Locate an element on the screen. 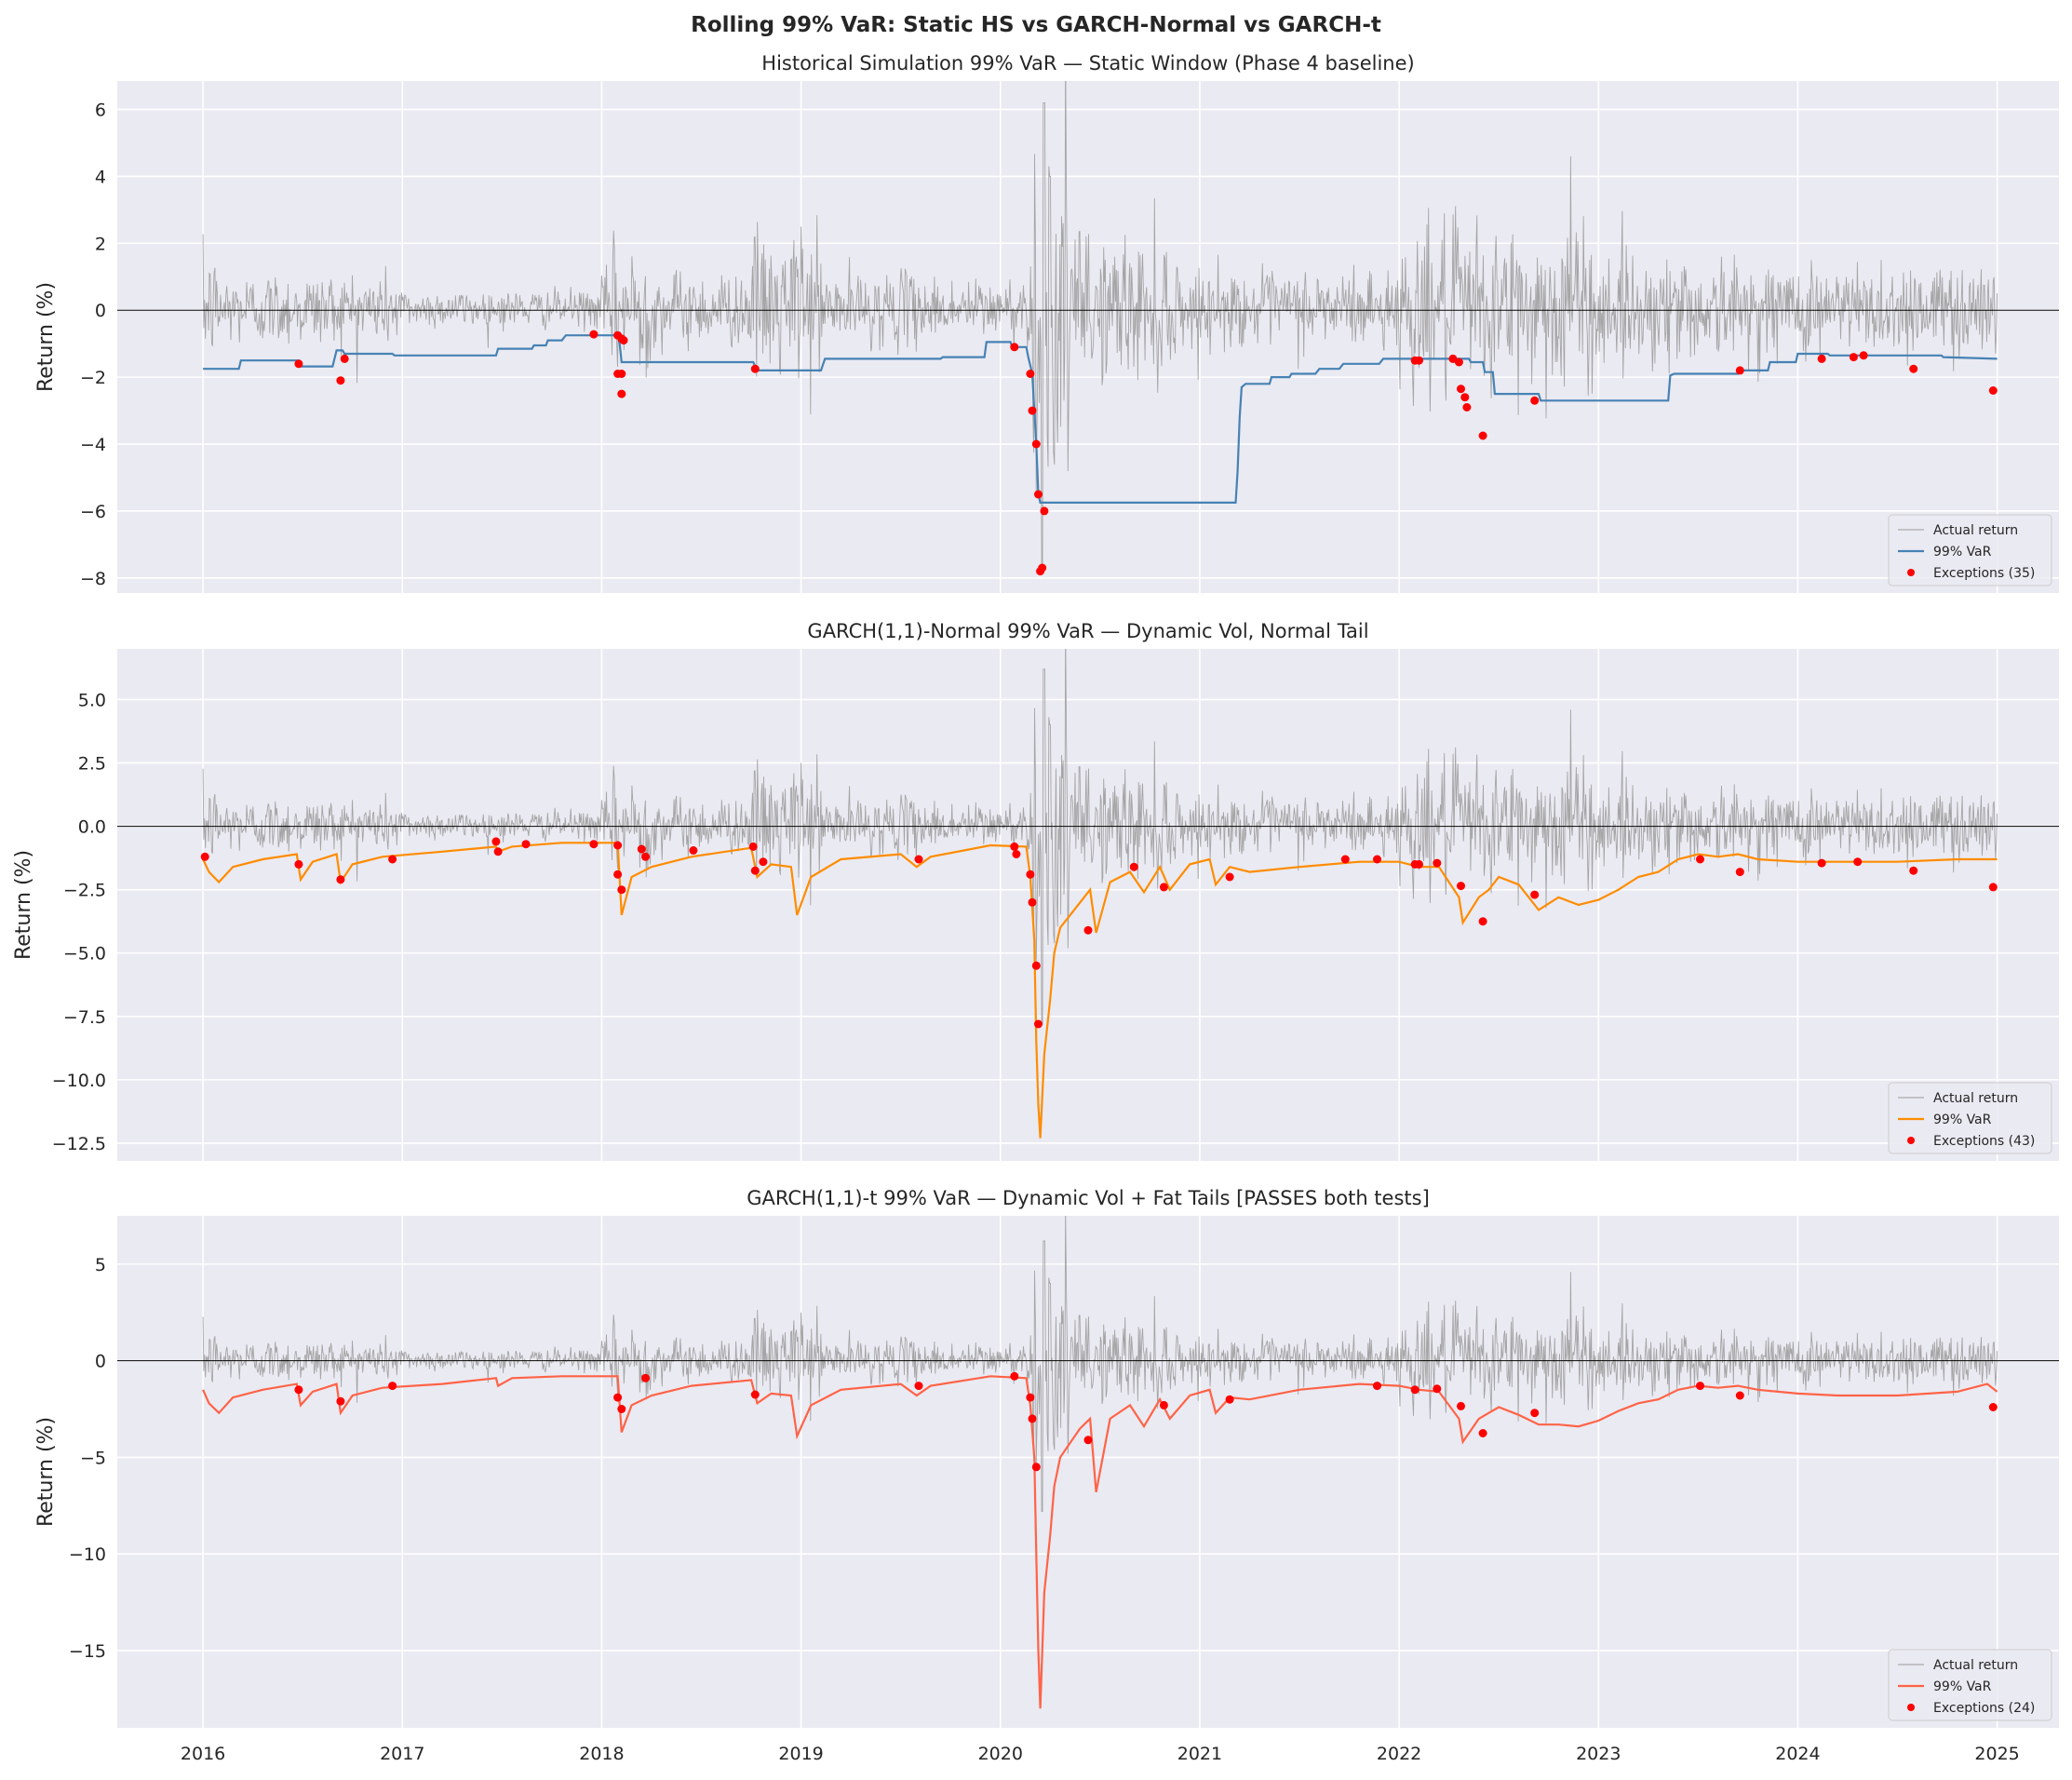 The image size is (2072, 1780). legend-label-exceptions: Exceptions (35) is located at coordinates (1984, 573).